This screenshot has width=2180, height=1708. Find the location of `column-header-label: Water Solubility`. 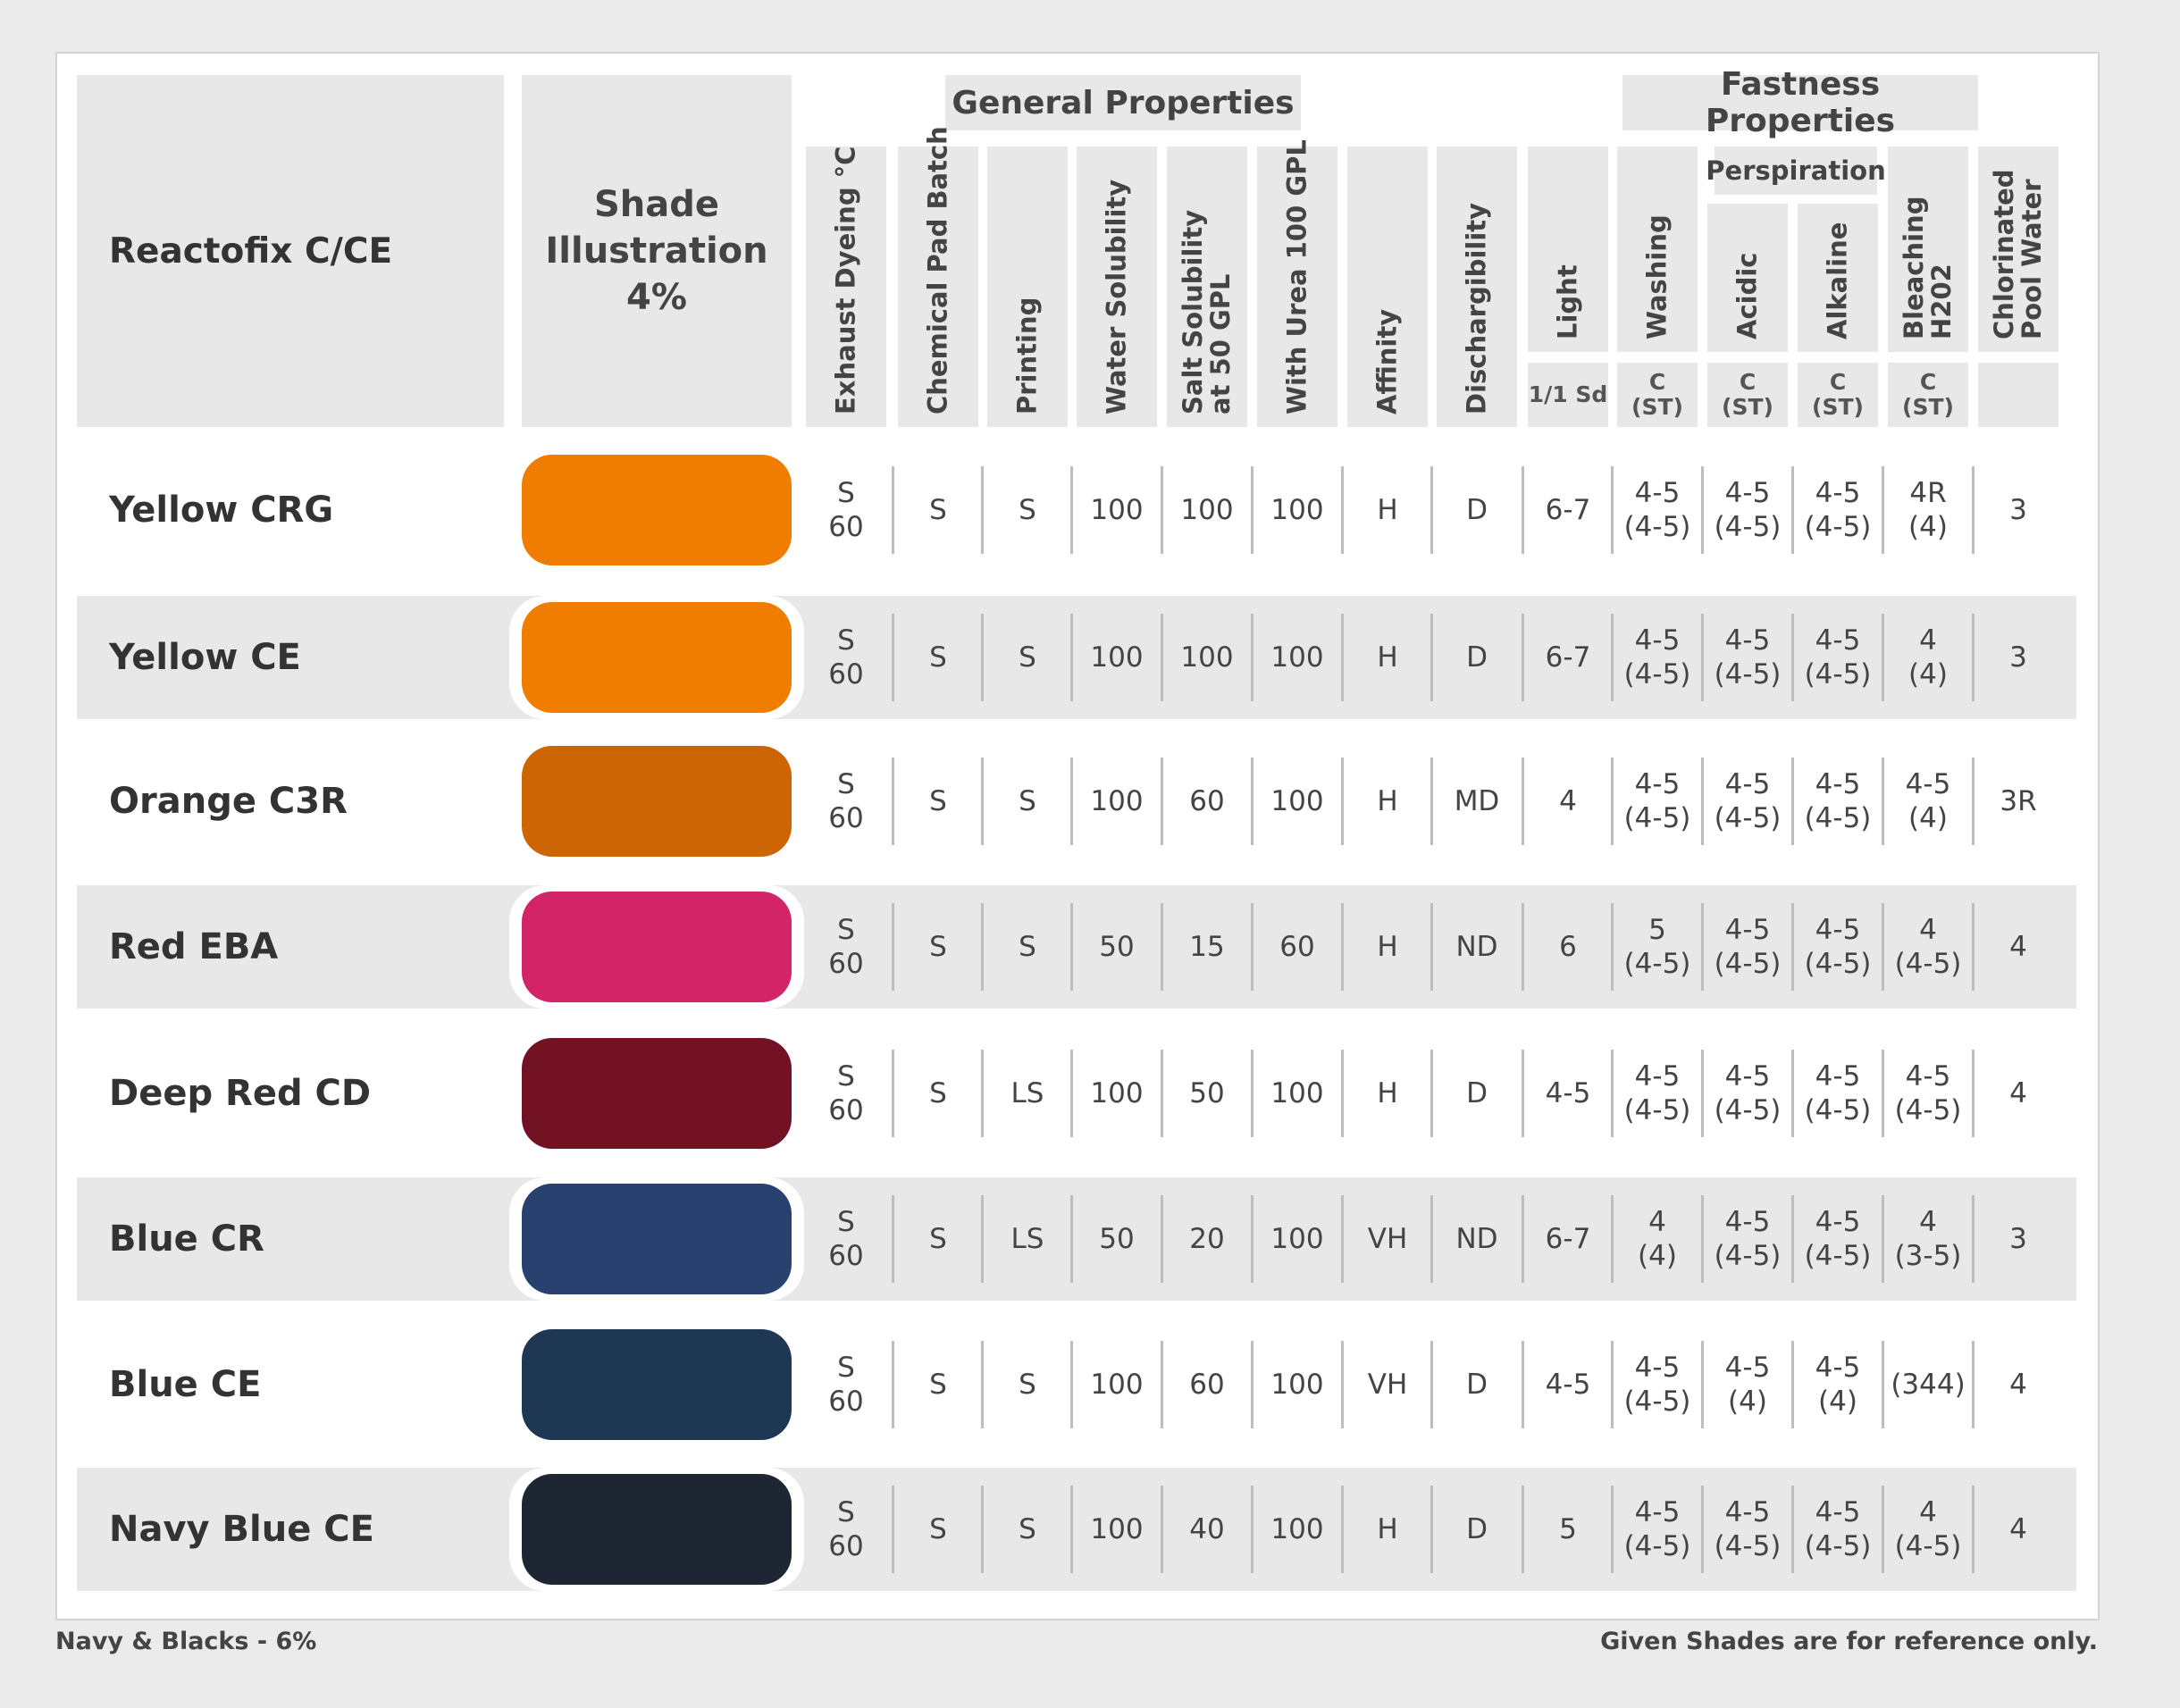

column-header-label: Water Solubility is located at coordinates (1116, 296).